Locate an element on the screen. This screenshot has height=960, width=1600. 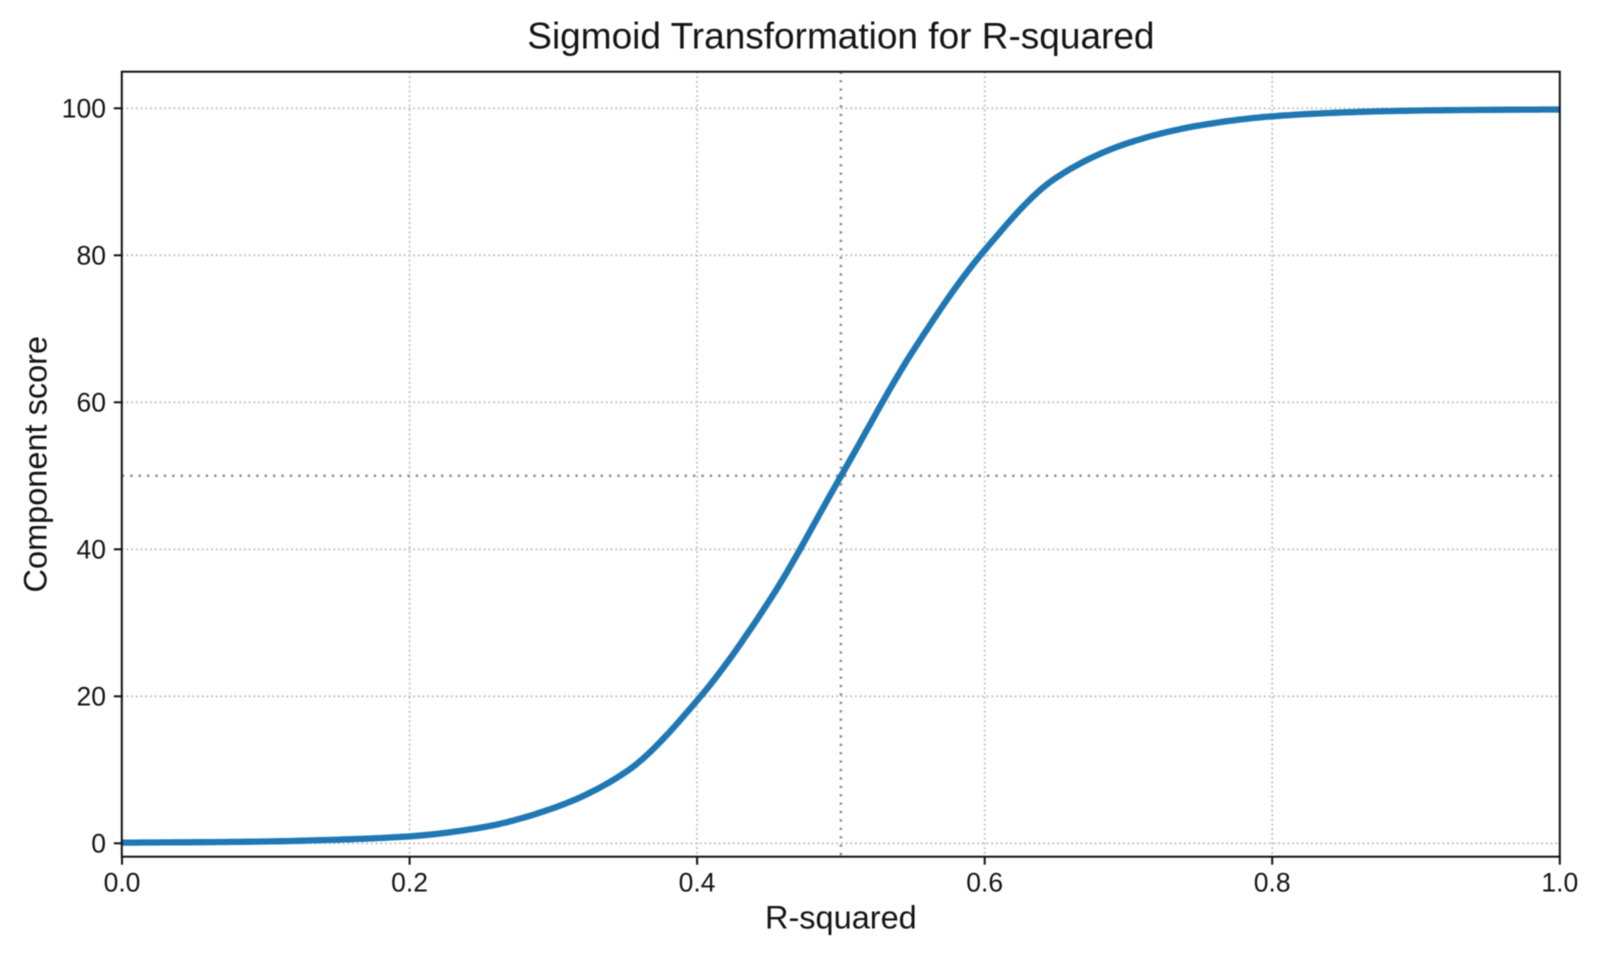
svg-text: 1.0 is located at coordinates (1559, 883).